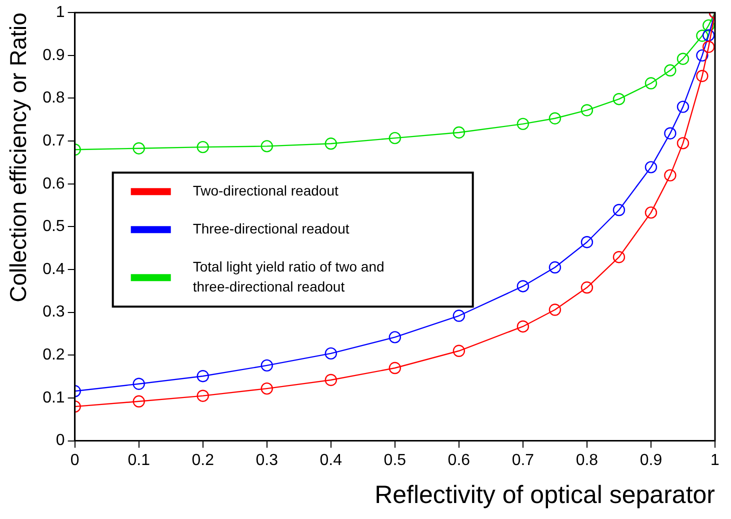 The height and width of the screenshot is (519, 731). Describe the element at coordinates (139, 460) in the screenshot. I see `x-tick-label: 0.1` at that location.